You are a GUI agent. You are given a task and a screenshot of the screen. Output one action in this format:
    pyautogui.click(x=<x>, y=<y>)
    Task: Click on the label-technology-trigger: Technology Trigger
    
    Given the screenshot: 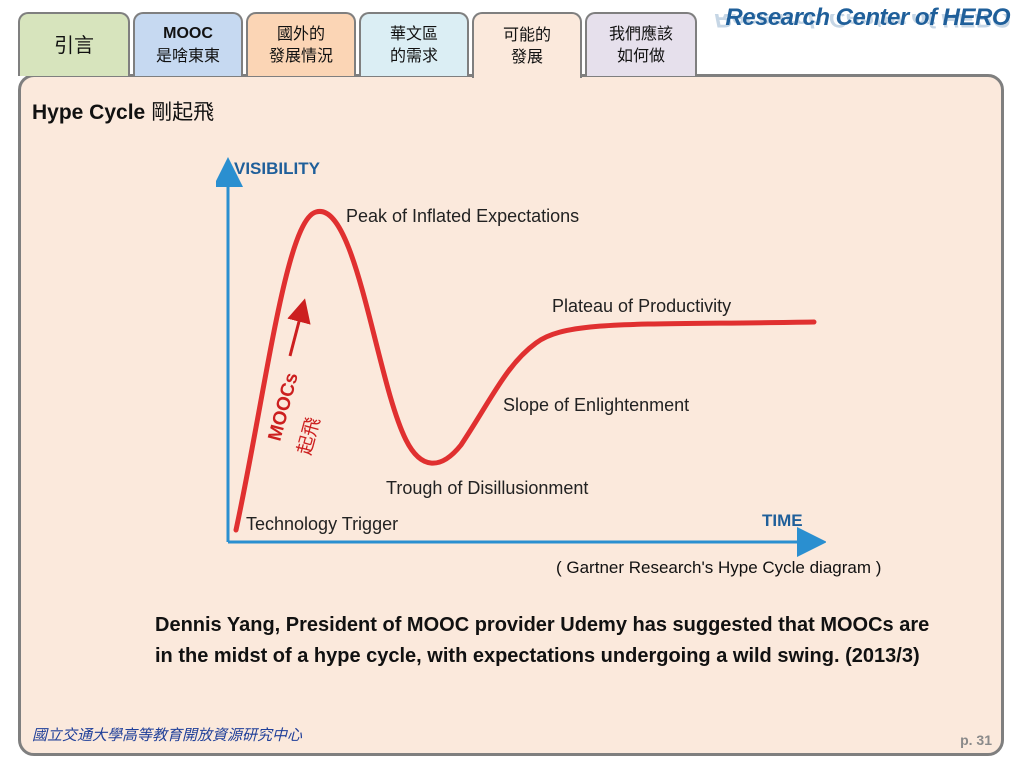 What is the action you would take?
    pyautogui.click(x=322, y=524)
    